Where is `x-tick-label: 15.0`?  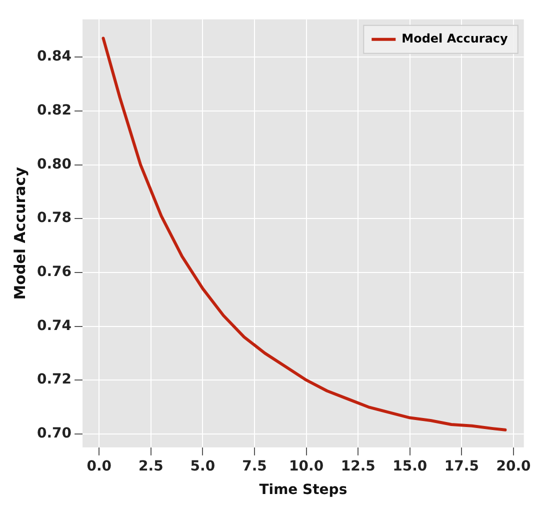 x-tick-label: 15.0 is located at coordinates (410, 466).